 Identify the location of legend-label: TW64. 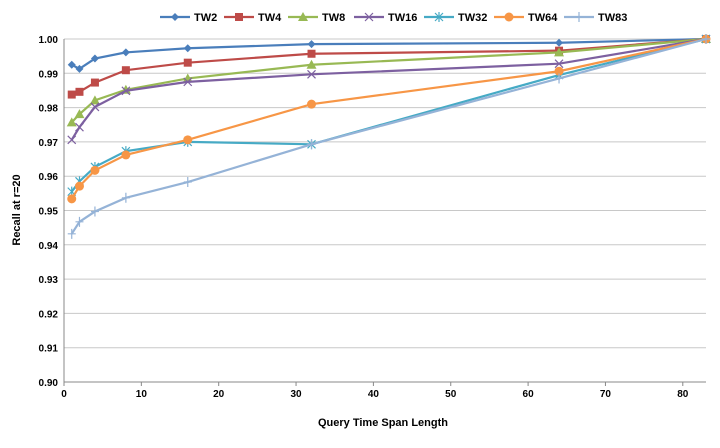
(543, 18).